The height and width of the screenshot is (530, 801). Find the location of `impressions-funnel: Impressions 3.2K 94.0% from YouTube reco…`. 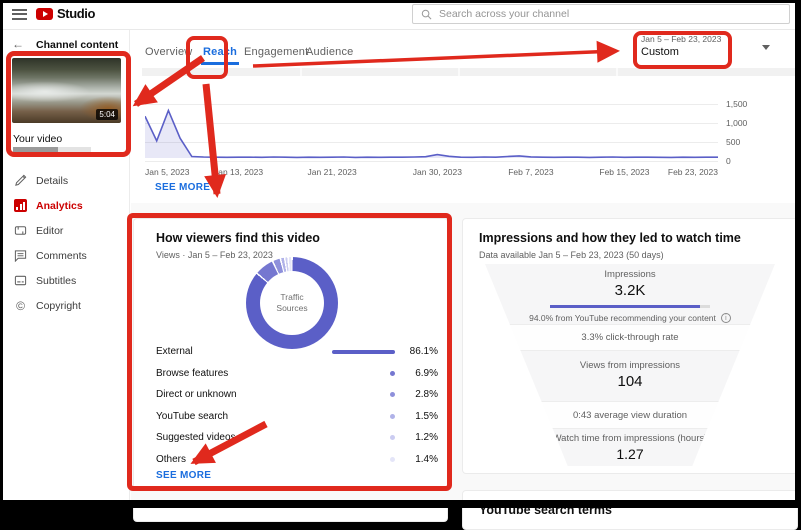

impressions-funnel: Impressions 3.2K 94.0% from YouTube reco… is located at coordinates (630, 365).